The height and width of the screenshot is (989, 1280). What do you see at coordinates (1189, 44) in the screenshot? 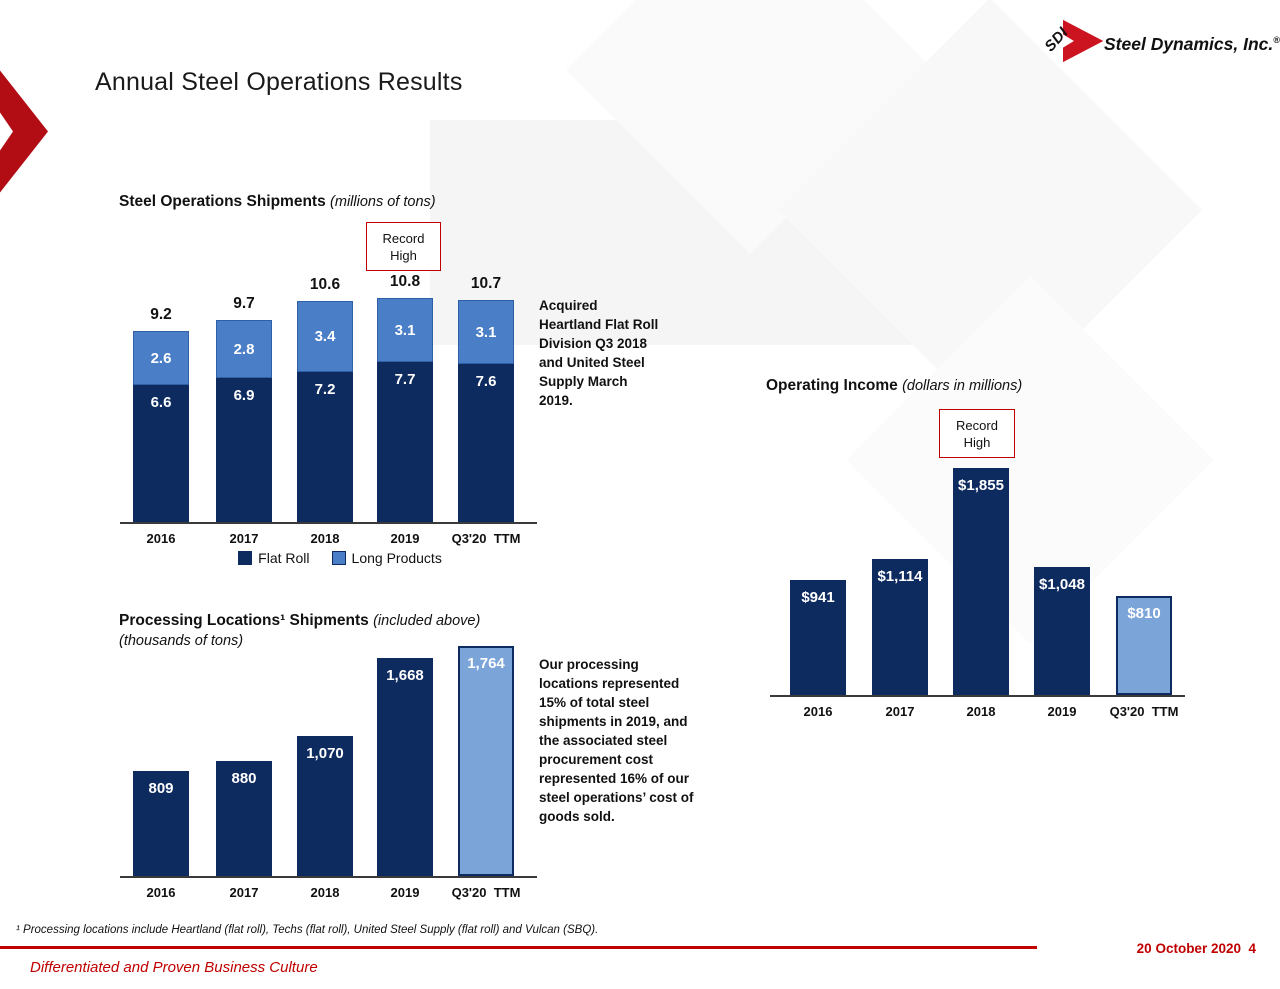
I see `sdi-logo-wordmark-text: Steel Dynamics, Inc.` at bounding box center [1189, 44].